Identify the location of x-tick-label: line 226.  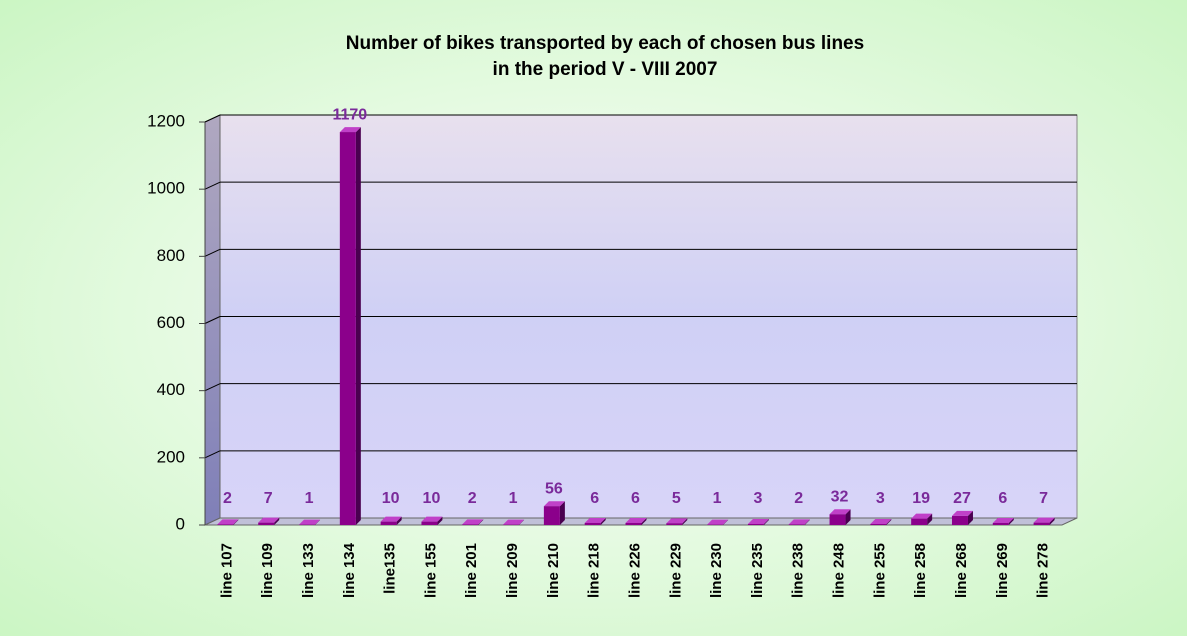
(634, 570).